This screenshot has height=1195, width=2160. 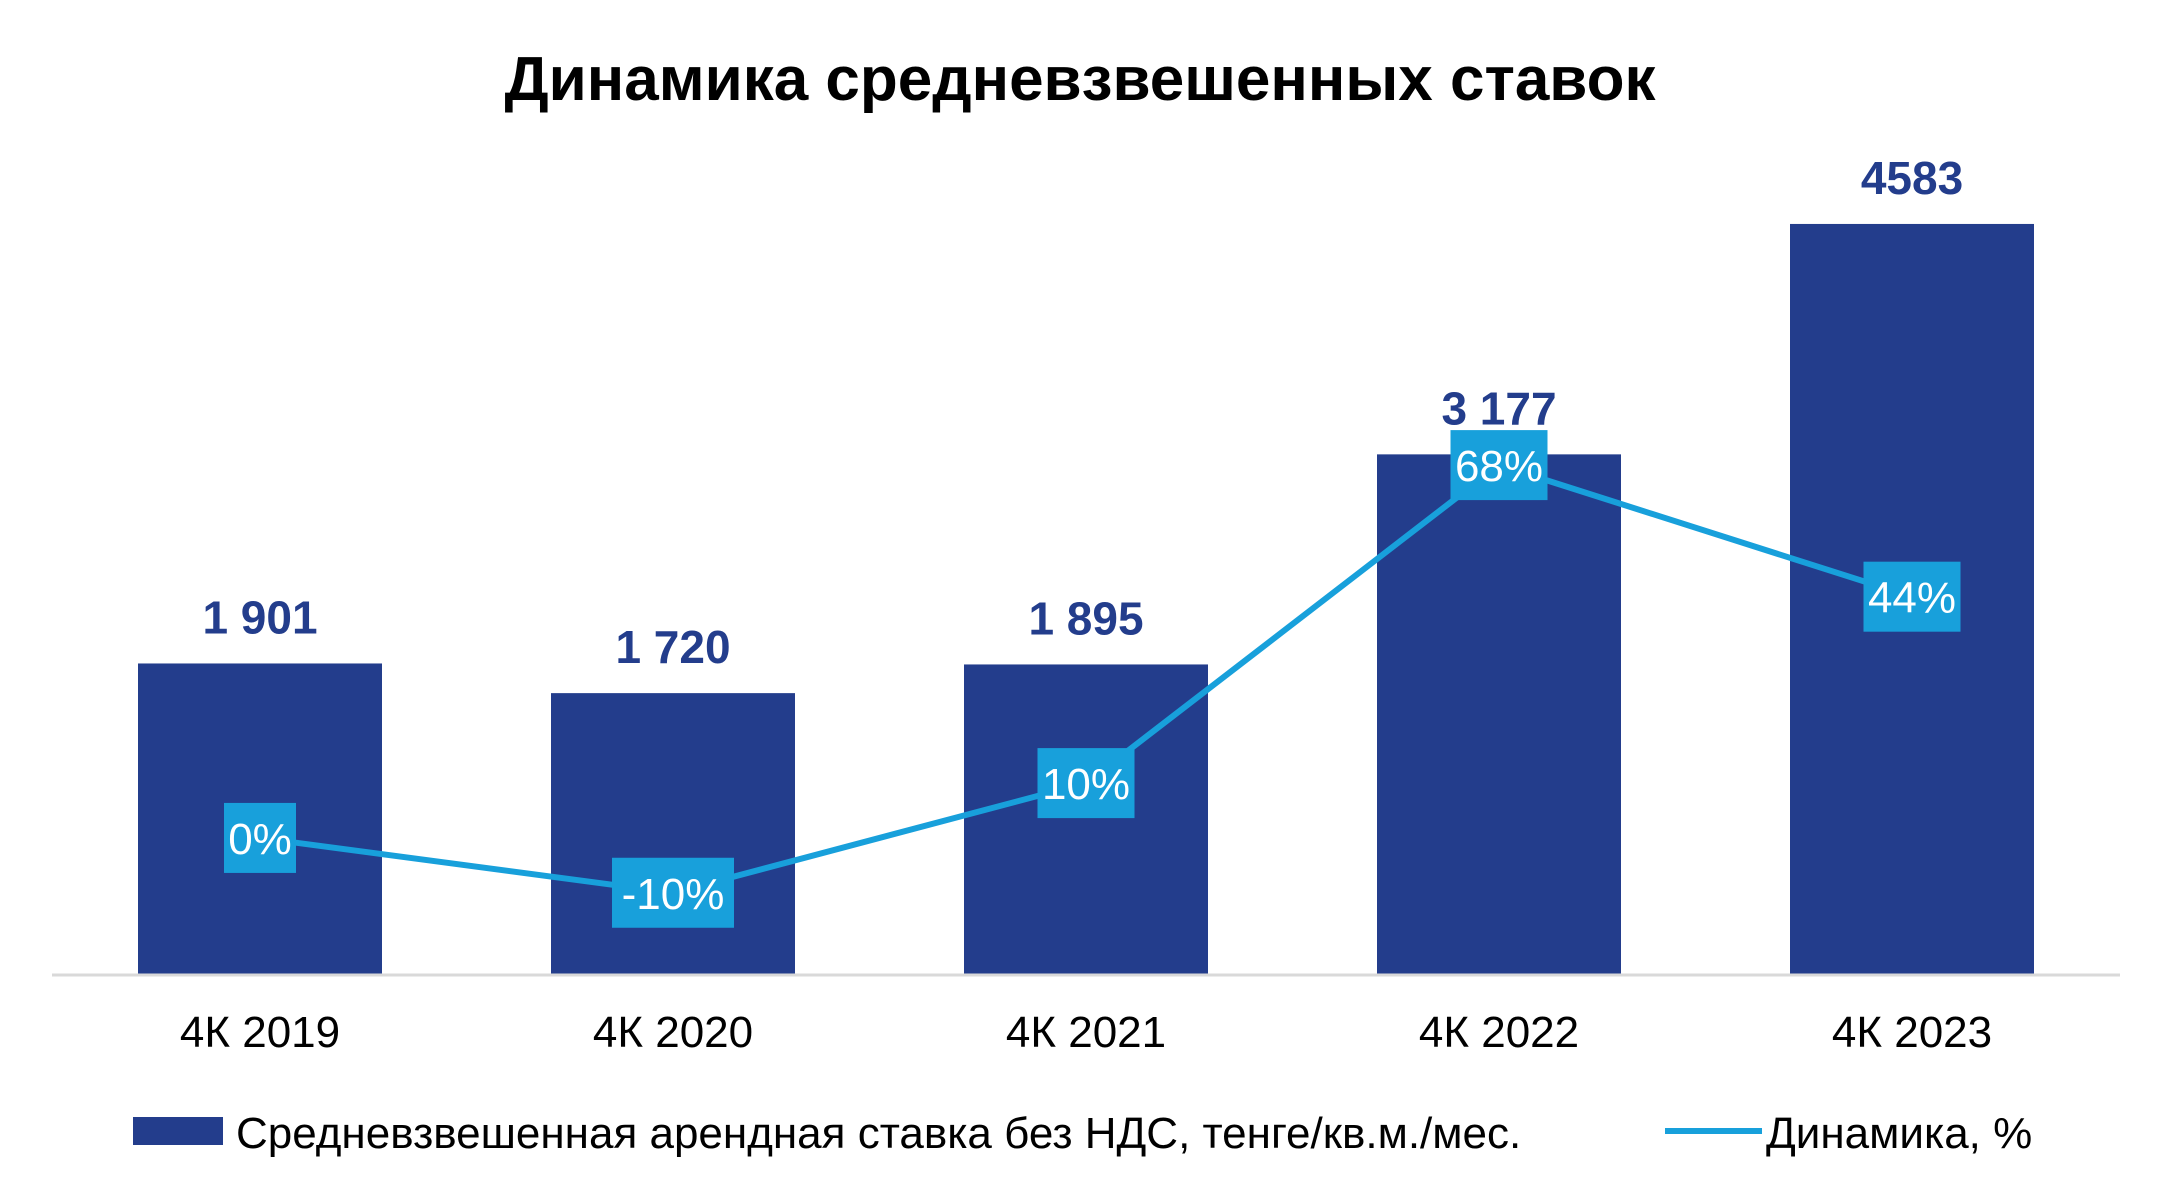 What do you see at coordinates (1899, 1133) in the screenshot?
I see `legend-line-label: Динамика, %` at bounding box center [1899, 1133].